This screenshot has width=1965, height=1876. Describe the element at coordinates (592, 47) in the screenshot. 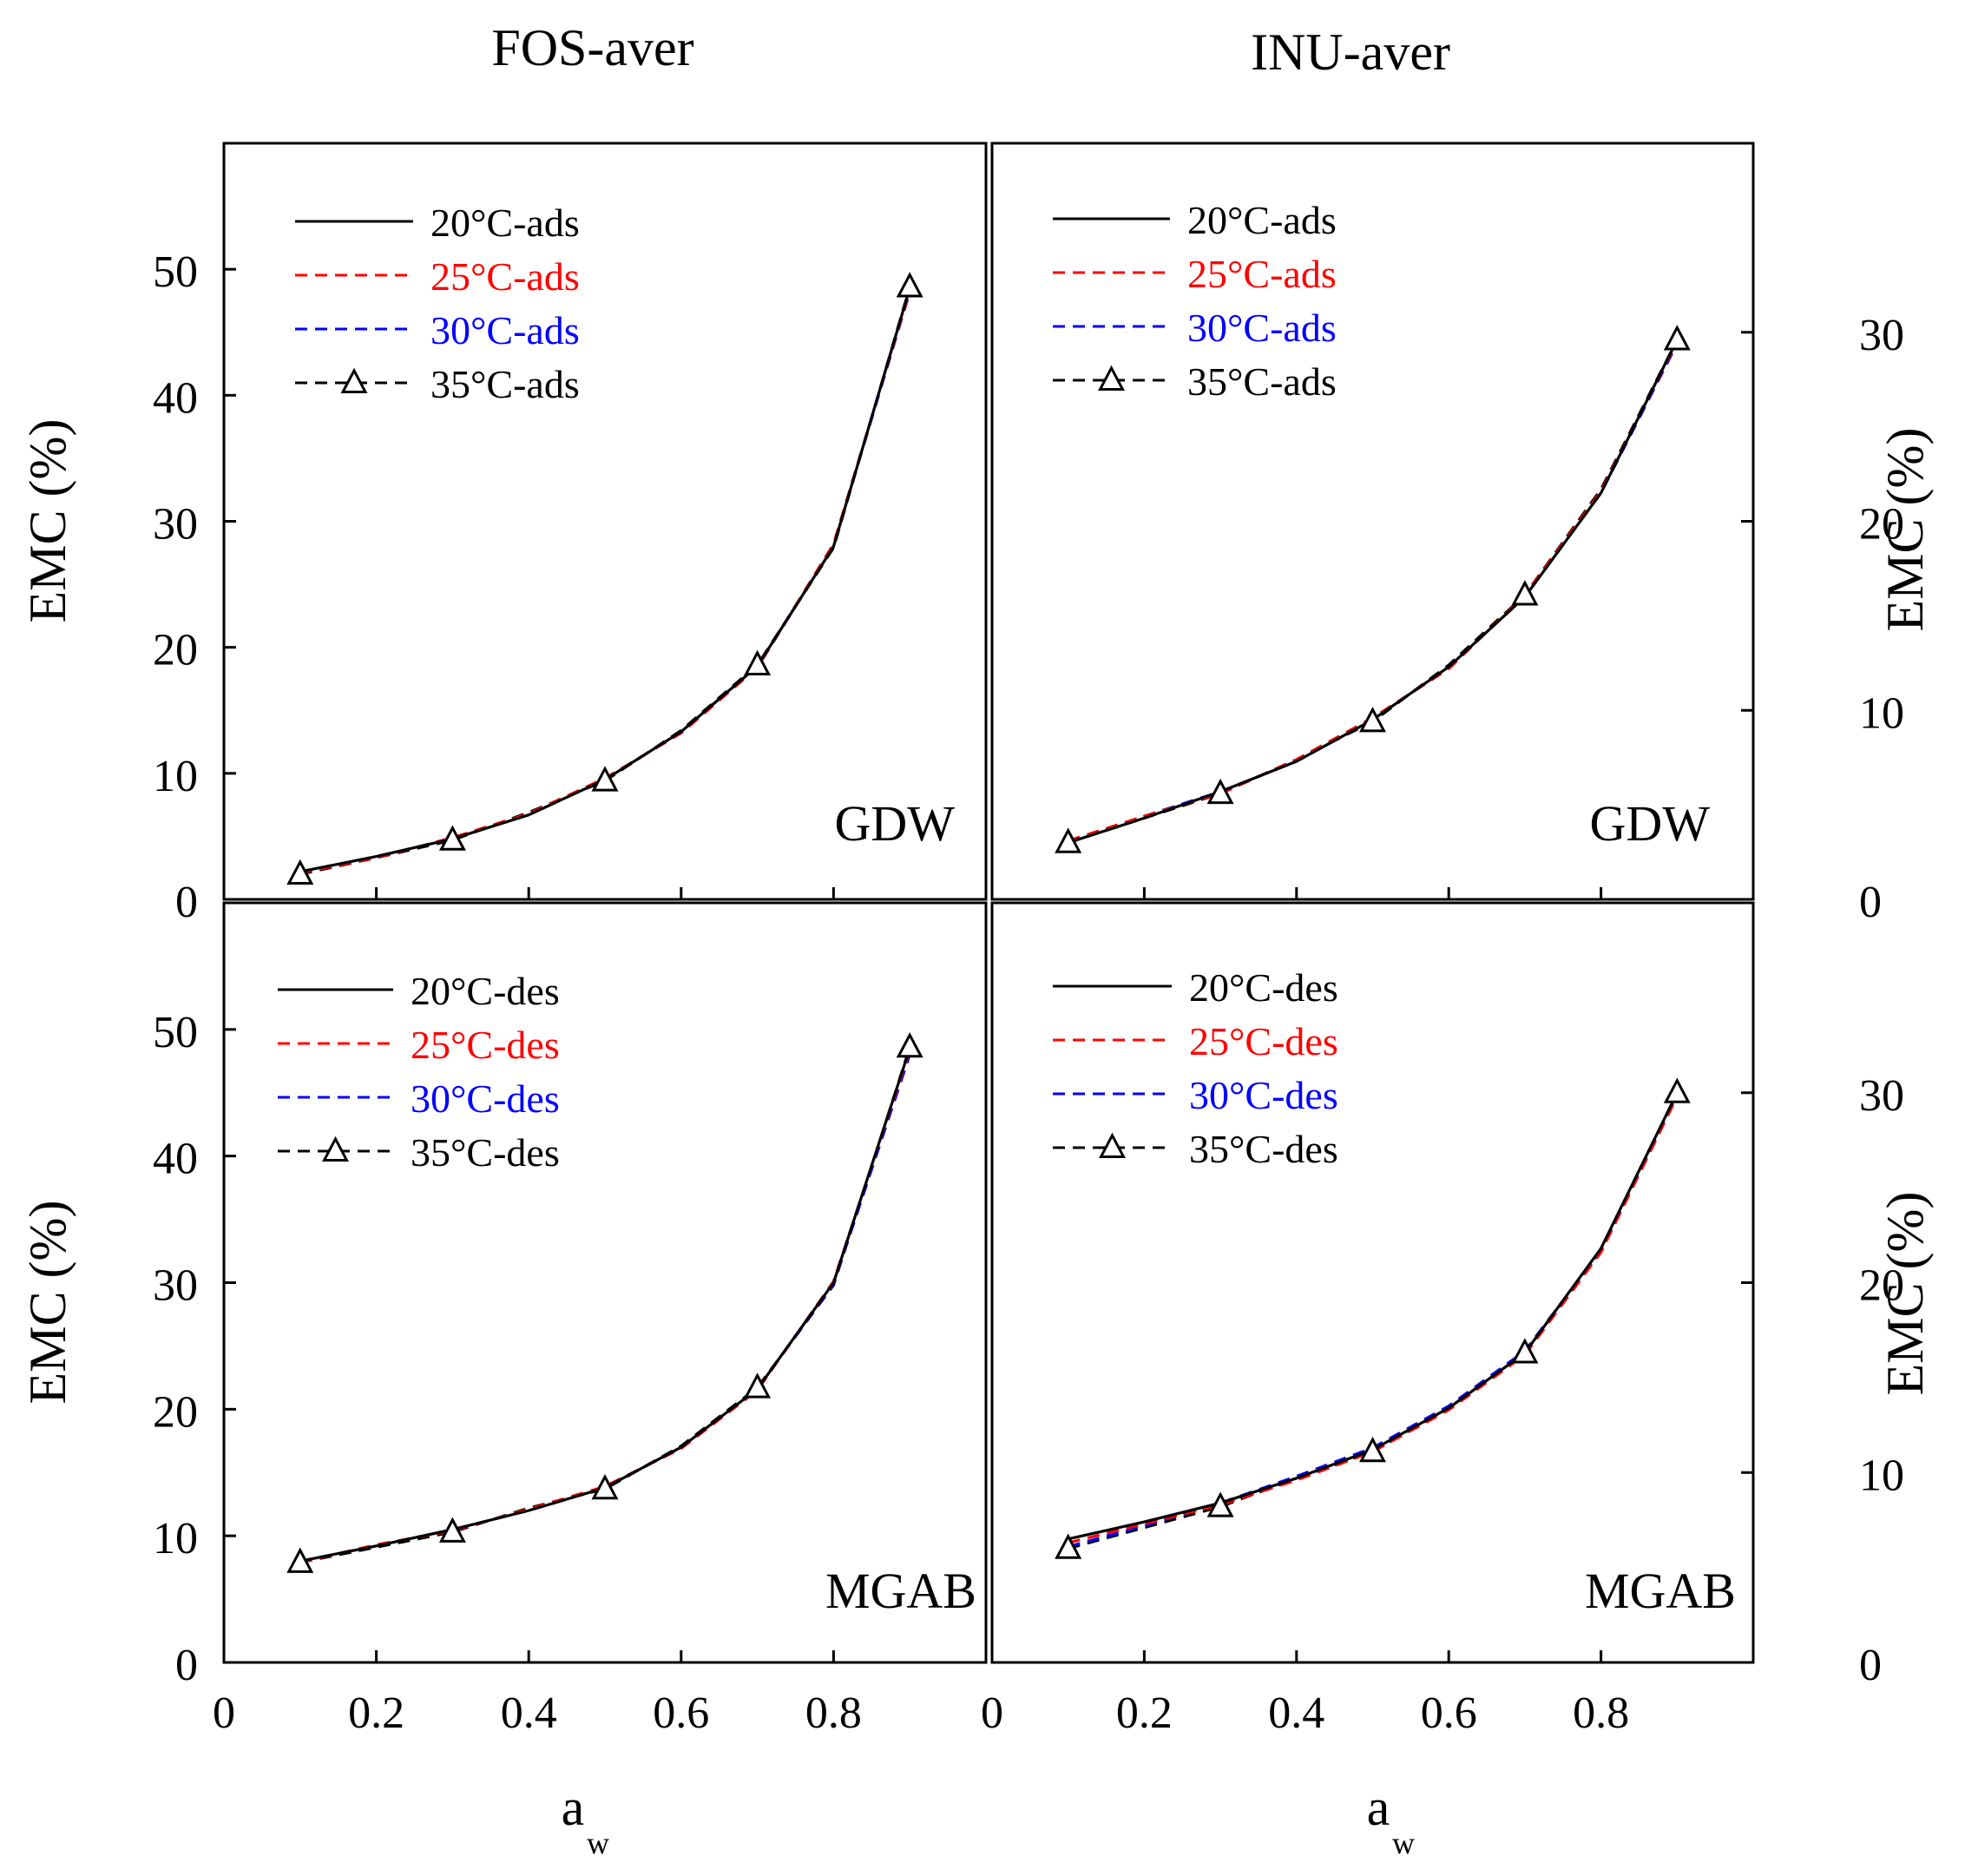

I see `column-title-fos: FOS-aver` at that location.